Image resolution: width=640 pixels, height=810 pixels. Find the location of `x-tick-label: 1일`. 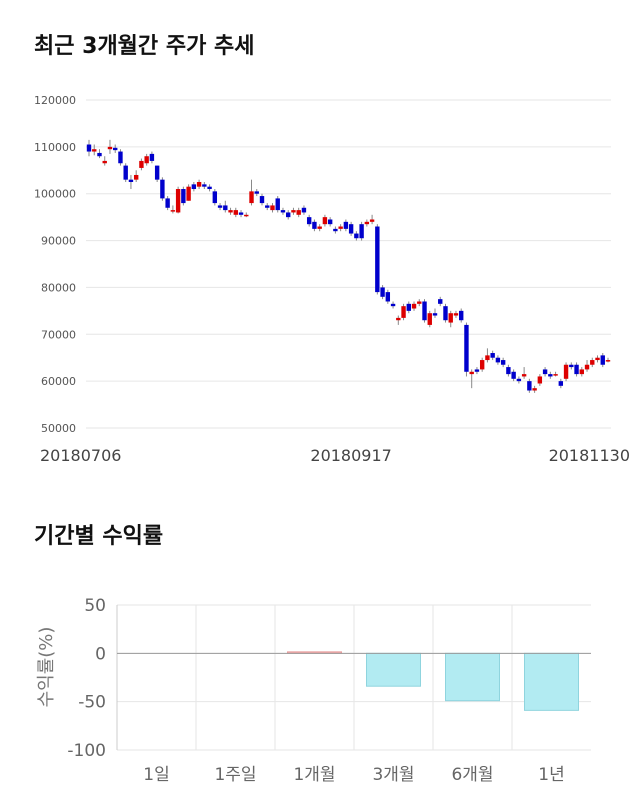

x-tick-label: 1일 is located at coordinates (156, 775).